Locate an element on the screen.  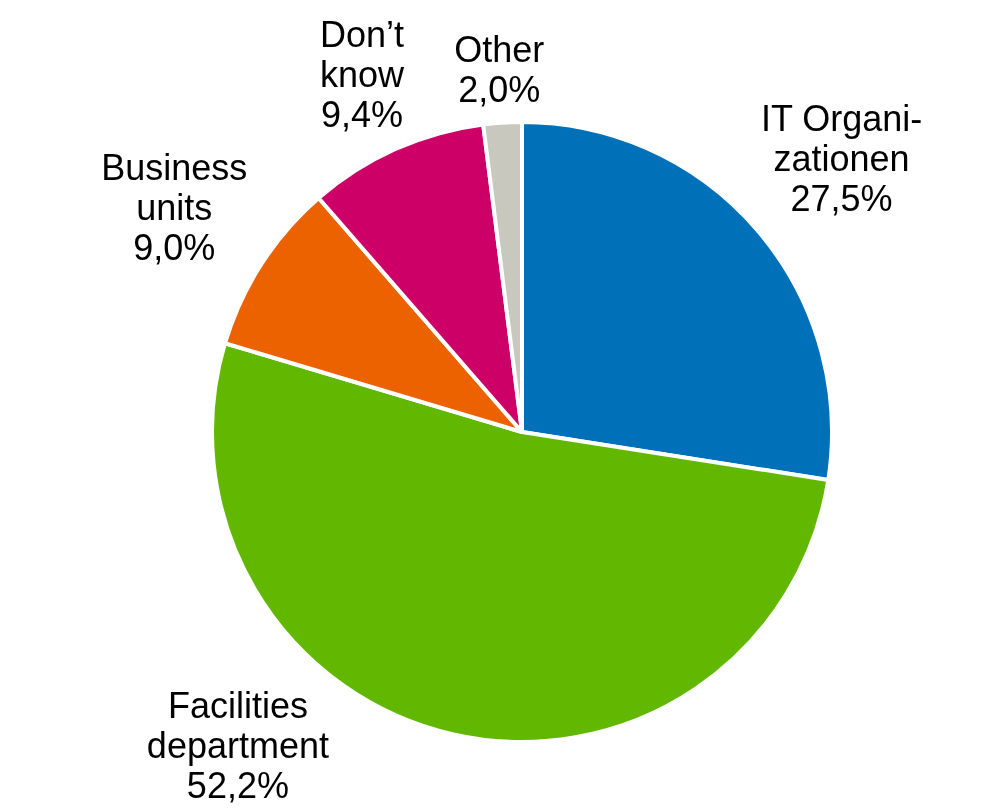
slice-label: Facilities department is located at coordinates (237, 725).